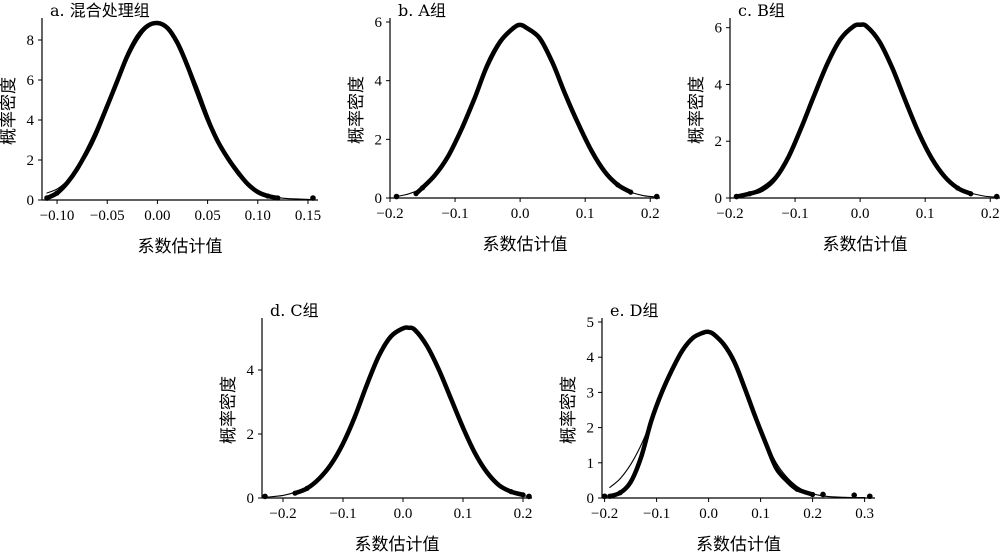  Describe the element at coordinates (294, 310) in the screenshot. I see `panel-title: d. C组` at that location.